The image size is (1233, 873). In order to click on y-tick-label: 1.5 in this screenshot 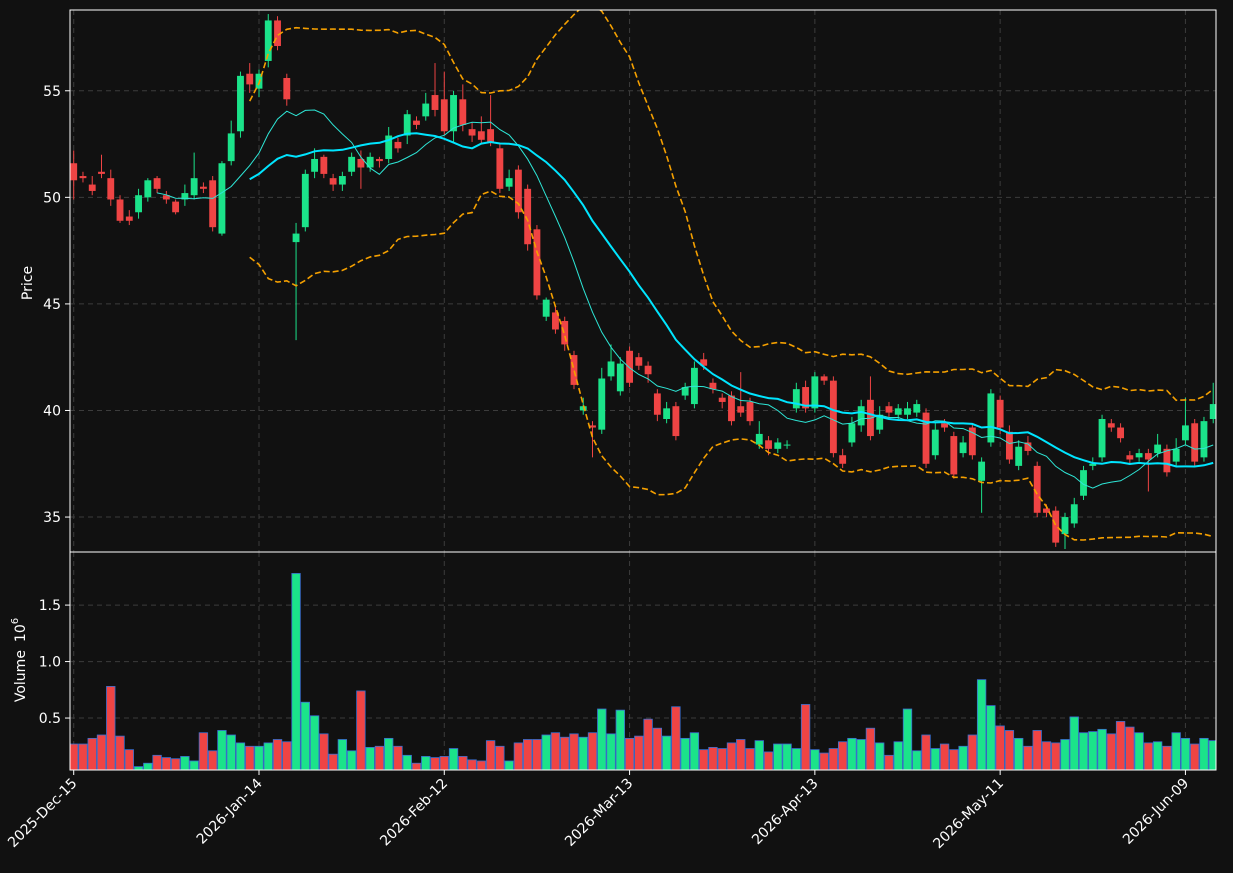, I will do `click(50, 606)`.